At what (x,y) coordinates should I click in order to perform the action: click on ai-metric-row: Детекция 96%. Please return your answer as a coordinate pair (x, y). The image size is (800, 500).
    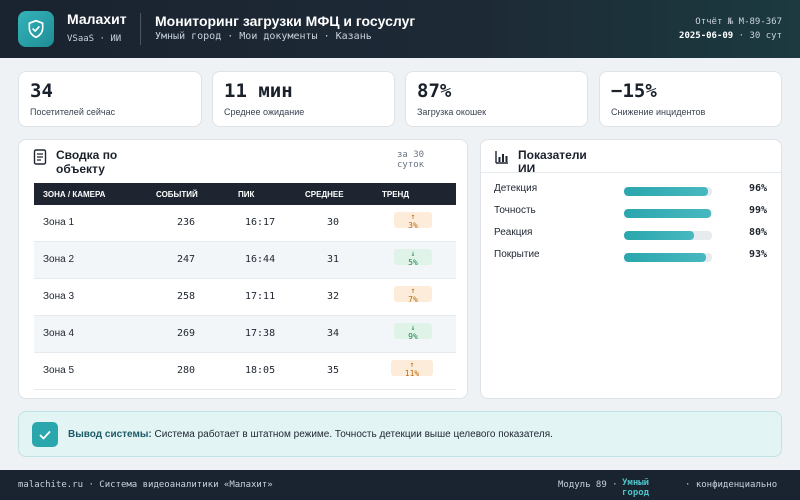
    Looking at the image, I should click on (634, 190).